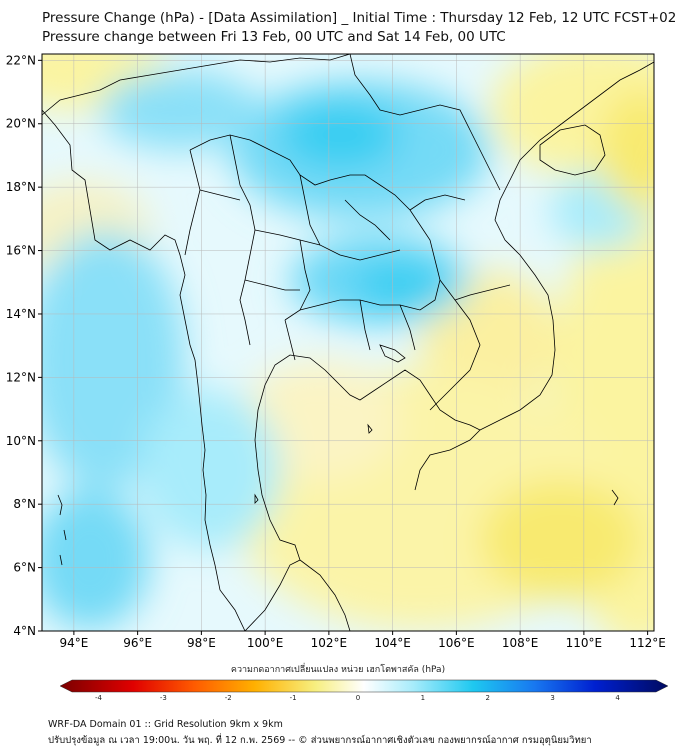 The image size is (676, 756). Describe the element at coordinates (584, 643) in the screenshot. I see `lon-label: 110°E` at that location.